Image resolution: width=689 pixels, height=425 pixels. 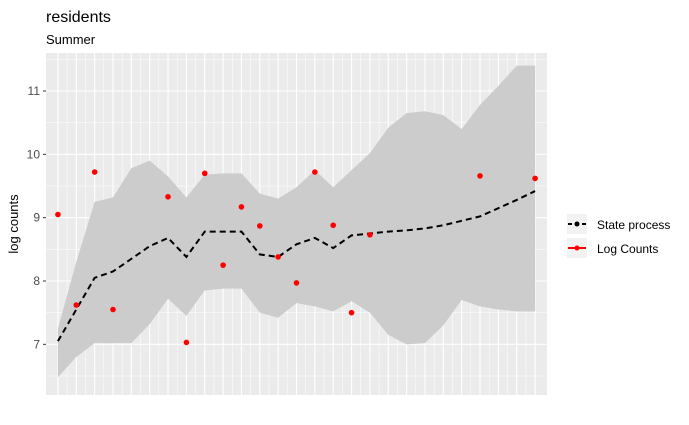 I want to click on y-tick-label: 9, so click(x=36, y=218).